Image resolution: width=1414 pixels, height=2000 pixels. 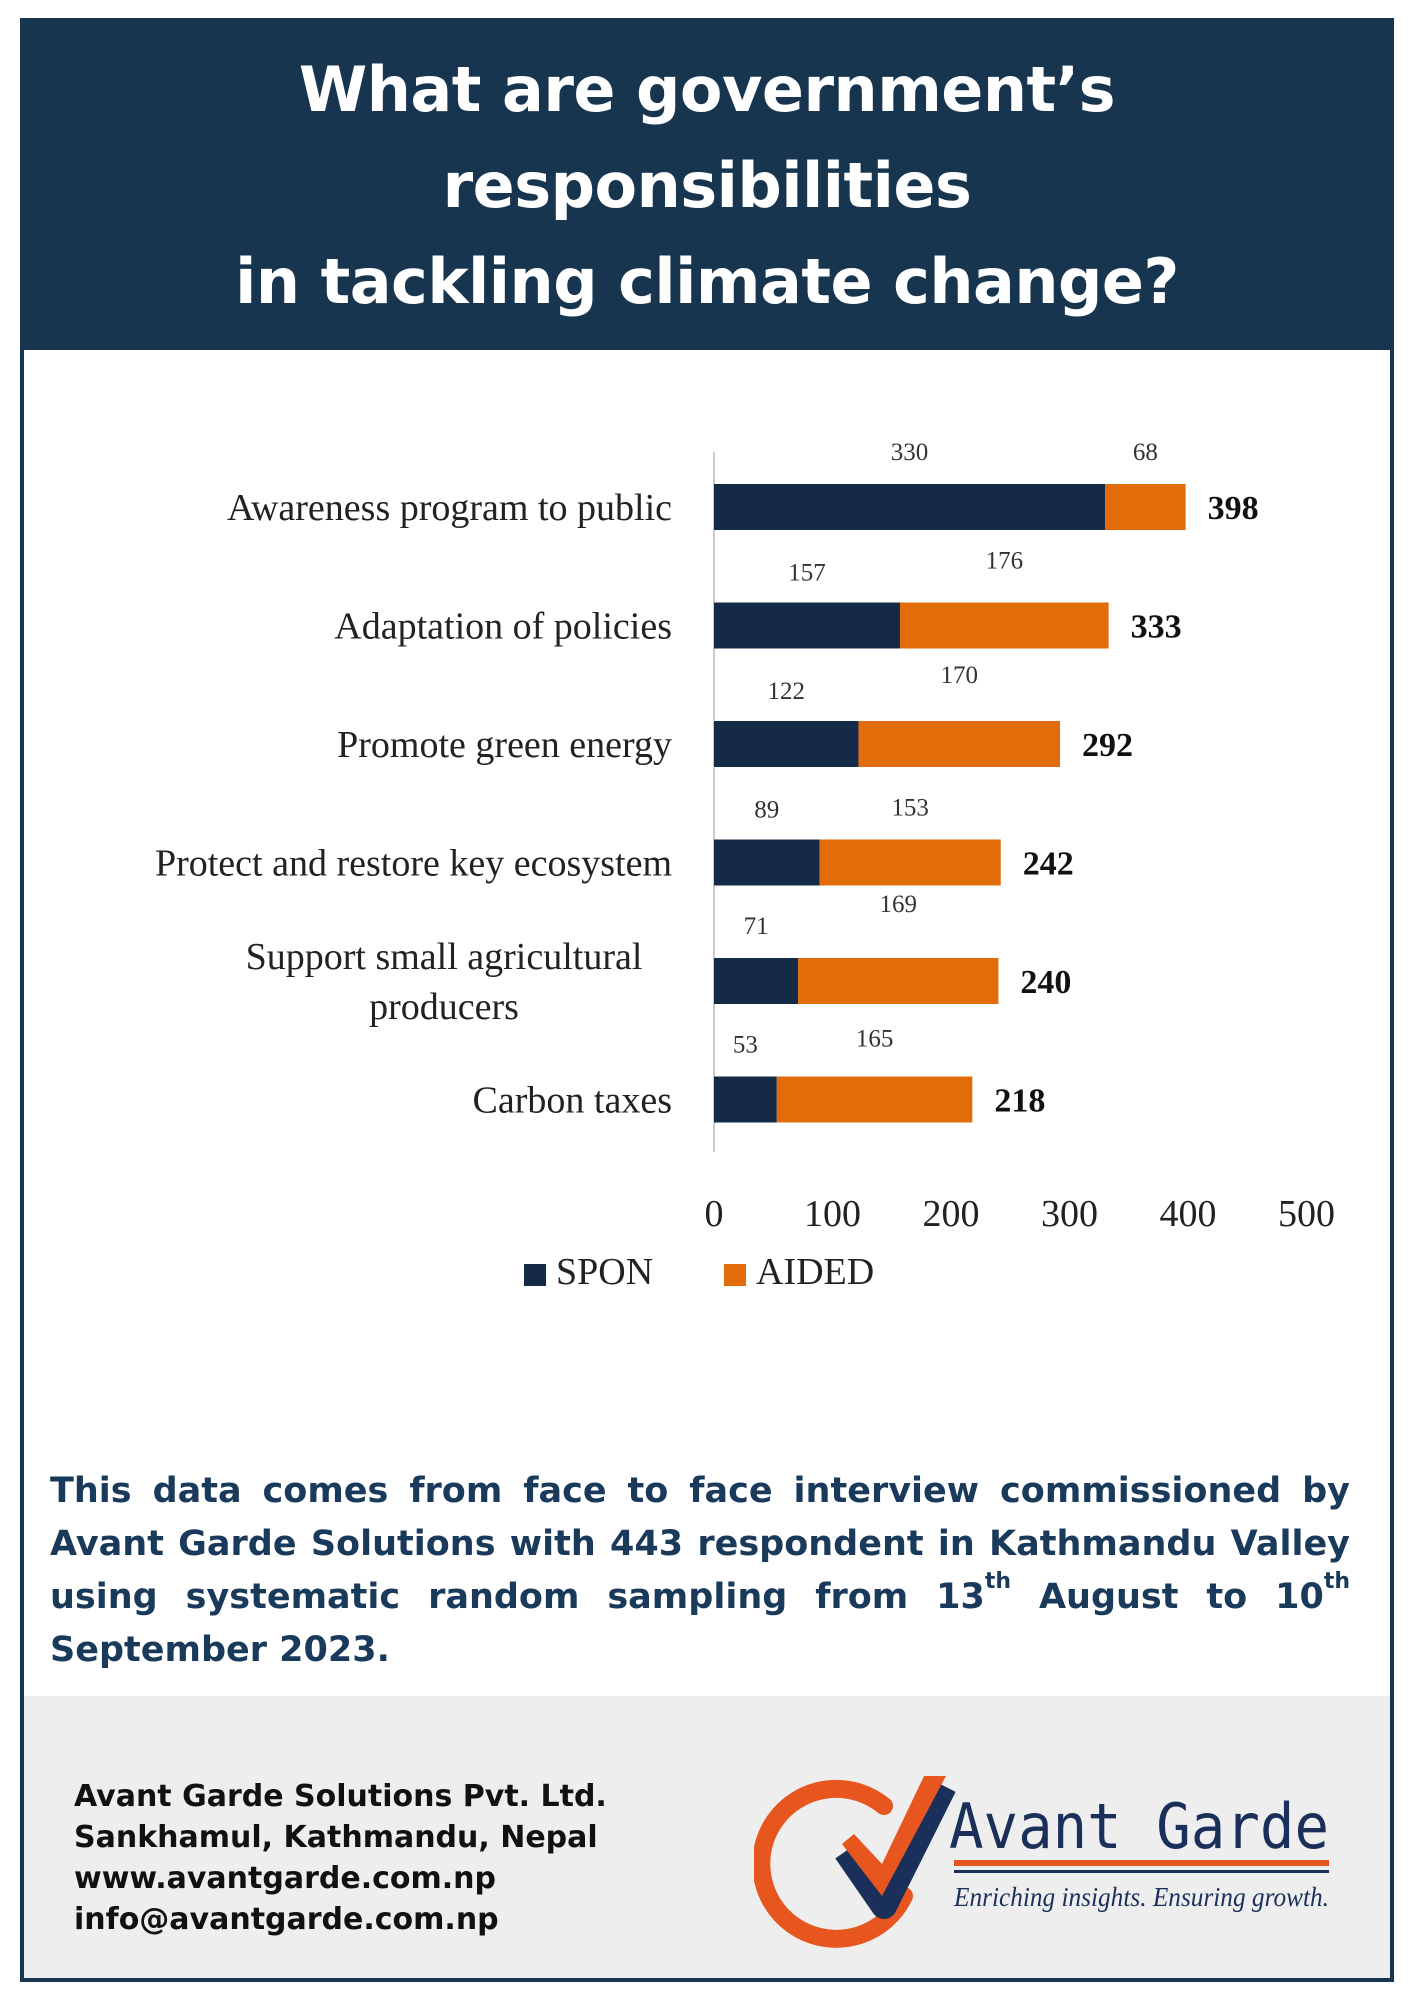 What do you see at coordinates (875, 1039) in the screenshot?
I see `data-label-aided: 165` at bounding box center [875, 1039].